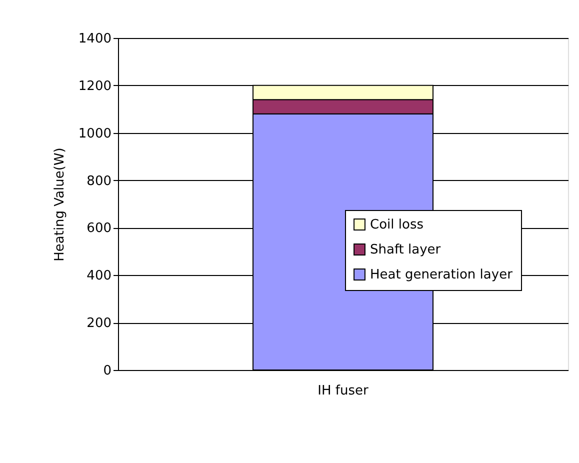 Image resolution: width=579 pixels, height=463 pixels. Describe the element at coordinates (343, 391) in the screenshot. I see `x-tick-label: IH fuser` at that location.